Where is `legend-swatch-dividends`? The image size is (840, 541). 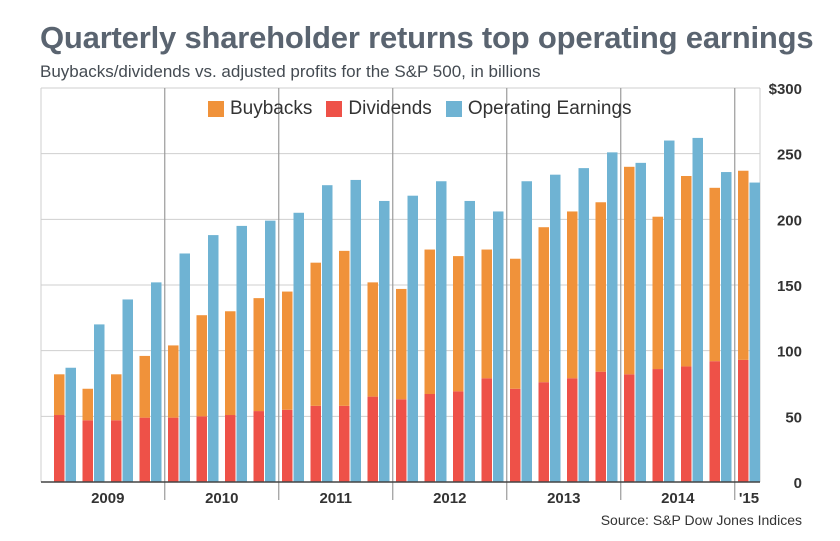 legend-swatch-dividends is located at coordinates (334, 109).